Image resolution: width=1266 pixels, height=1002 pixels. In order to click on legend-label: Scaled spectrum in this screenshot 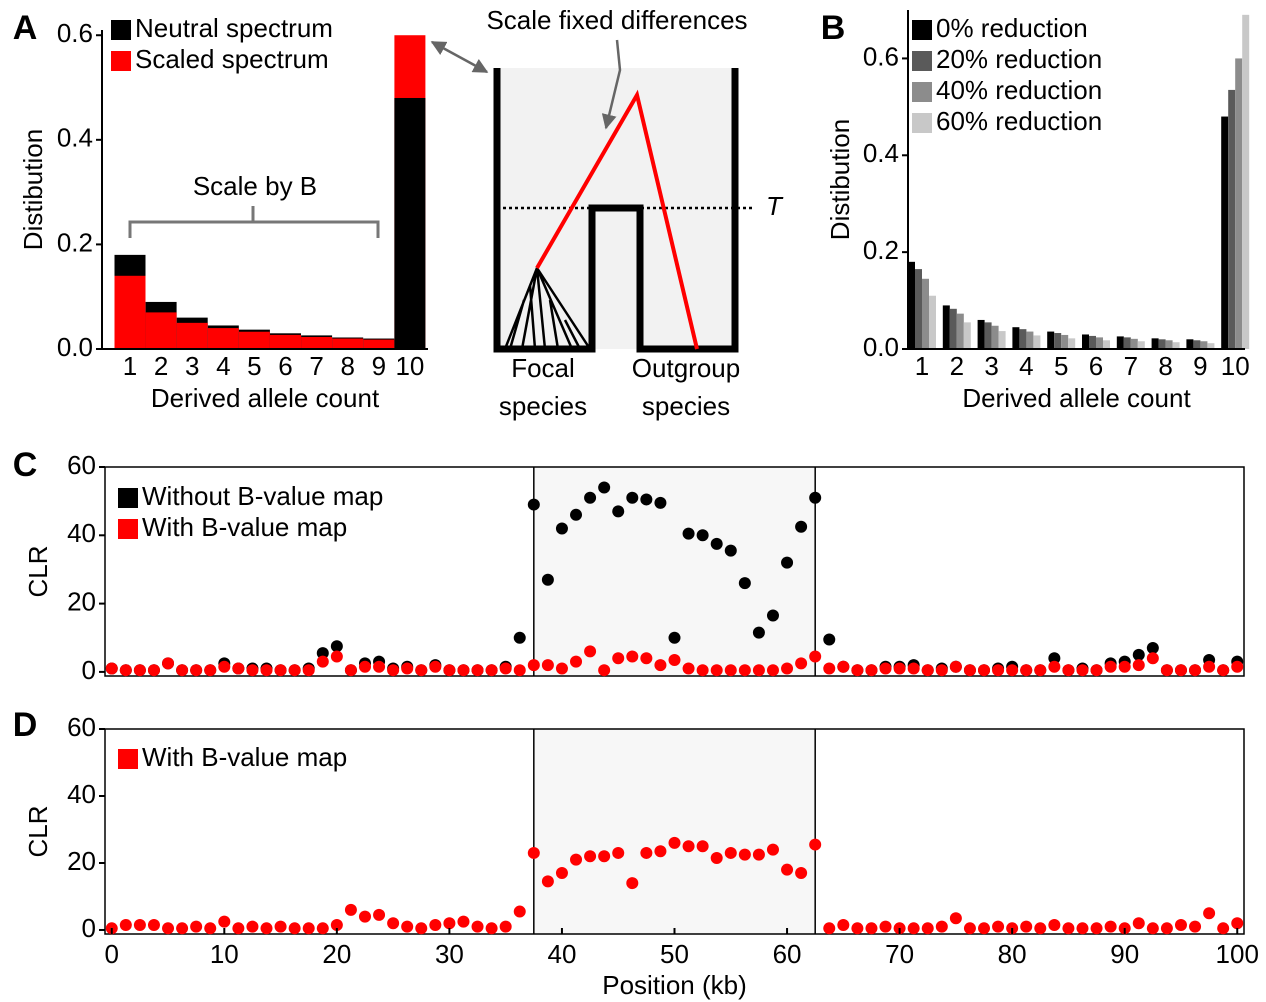, I will do `click(232, 59)`.